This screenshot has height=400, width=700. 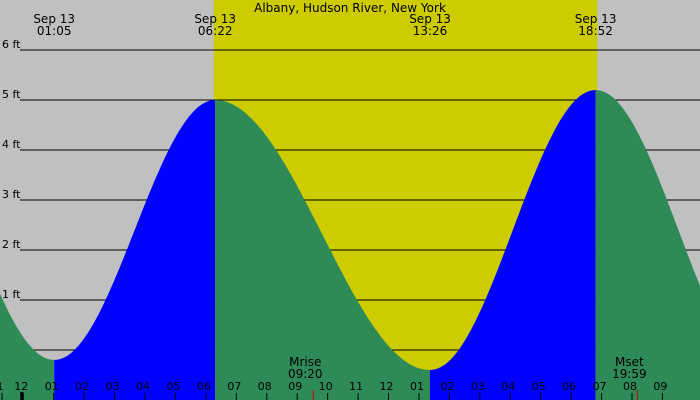 I want to click on hour-tick-label: 11, so click(x=356, y=386).